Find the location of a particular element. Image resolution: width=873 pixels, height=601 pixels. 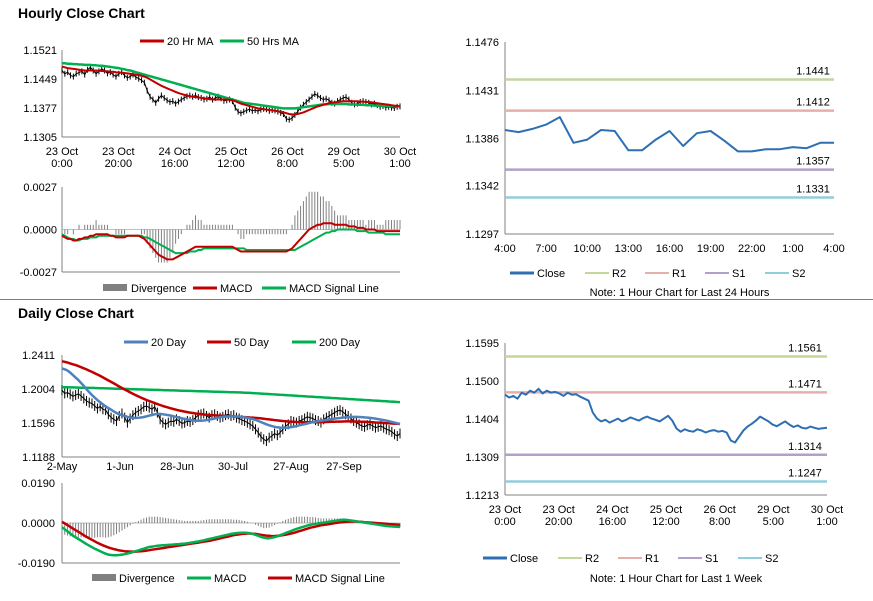

daily-week-x-tick-5: 29 Oct 5:00 is located at coordinates (773, 516).